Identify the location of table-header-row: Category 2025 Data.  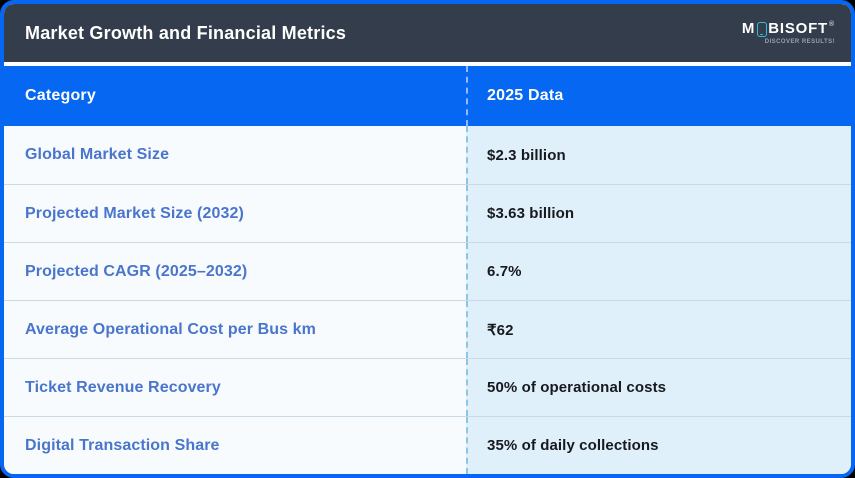
(427, 96).